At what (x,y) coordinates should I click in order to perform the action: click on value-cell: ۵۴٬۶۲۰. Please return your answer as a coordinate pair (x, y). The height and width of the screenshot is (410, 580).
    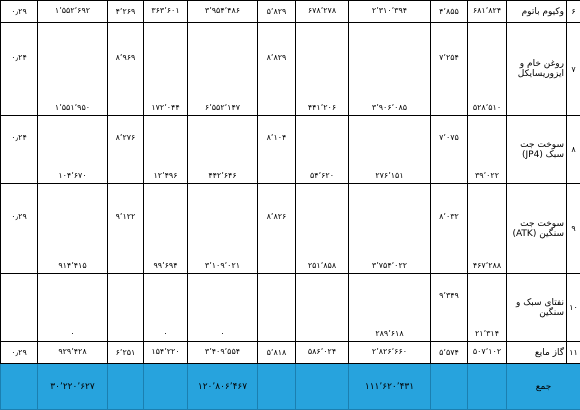
    Looking at the image, I should click on (322, 150).